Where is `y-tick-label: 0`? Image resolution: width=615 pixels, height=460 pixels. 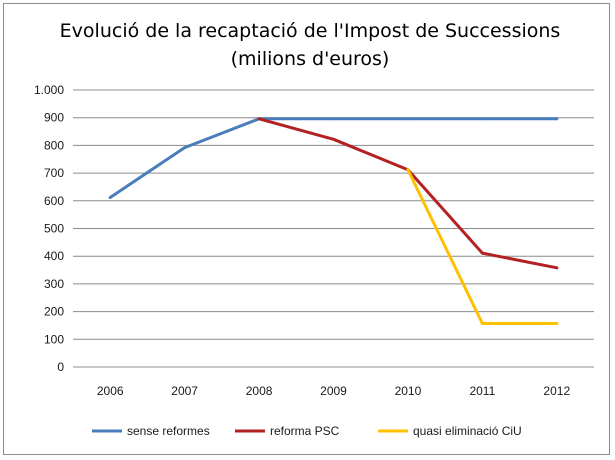
y-tick-label: 0 is located at coordinates (60, 367).